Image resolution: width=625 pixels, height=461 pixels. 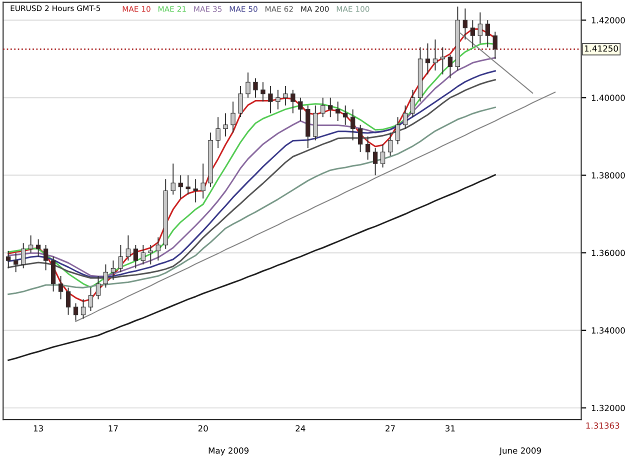 What do you see at coordinates (495, 62) in the screenshot?
I see `line-series` at bounding box center [495, 62].